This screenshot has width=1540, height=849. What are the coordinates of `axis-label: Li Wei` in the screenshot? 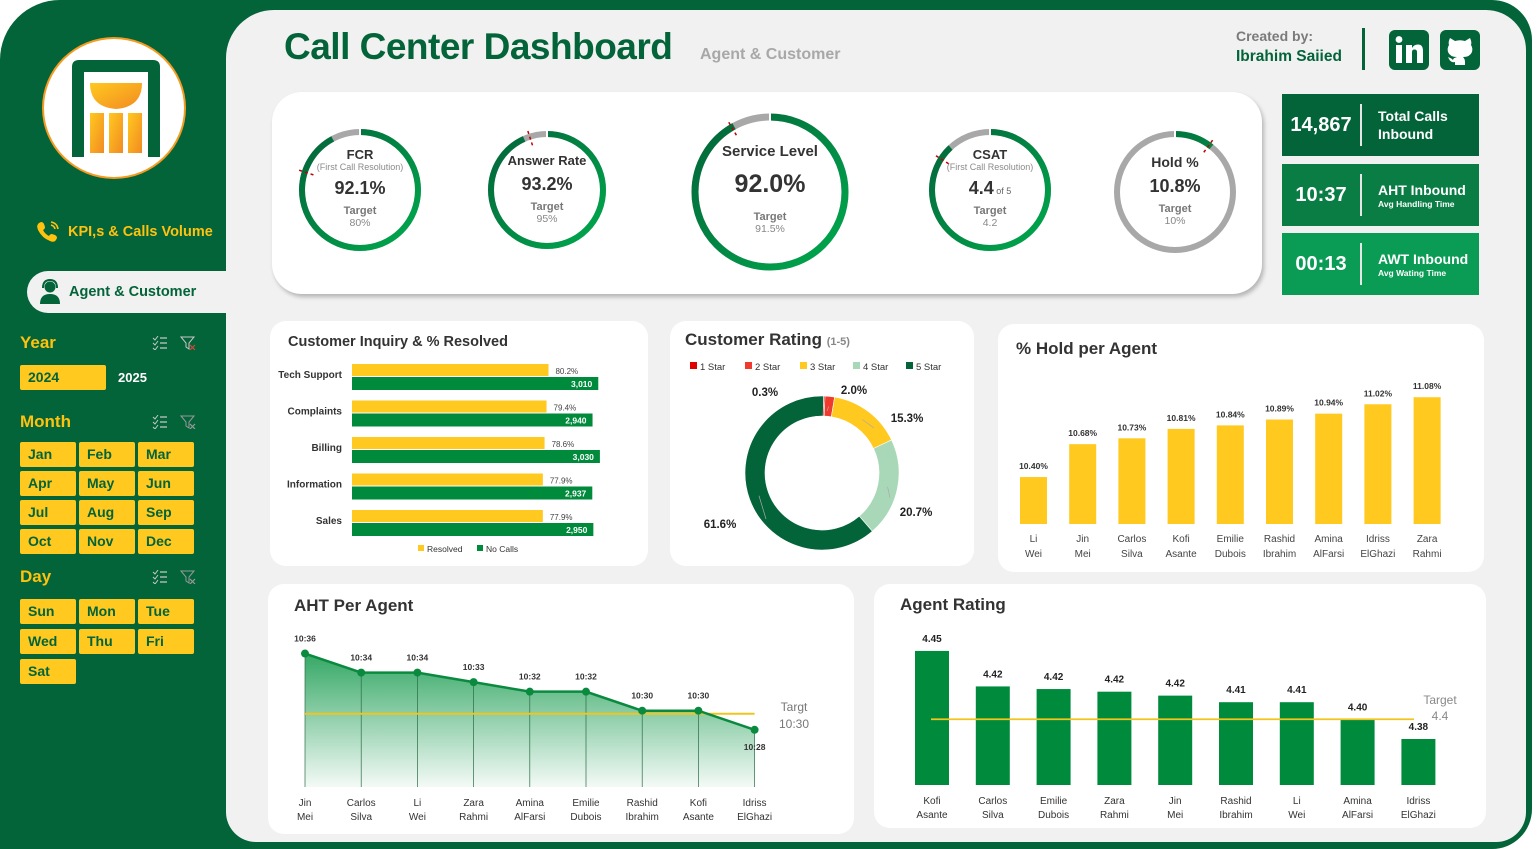 It's located at (417, 810).